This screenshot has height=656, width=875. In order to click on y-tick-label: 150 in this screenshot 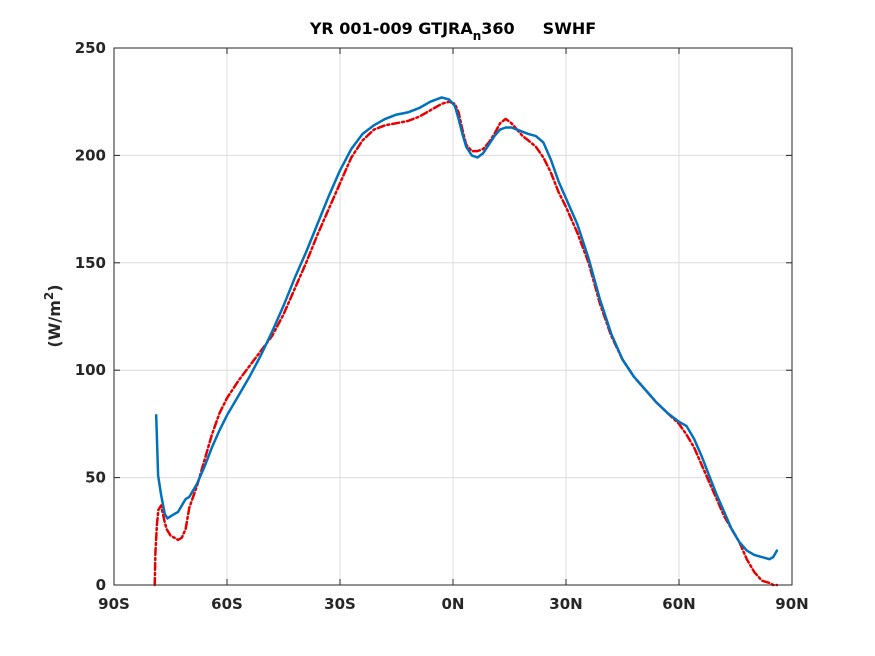, I will do `click(90, 263)`.